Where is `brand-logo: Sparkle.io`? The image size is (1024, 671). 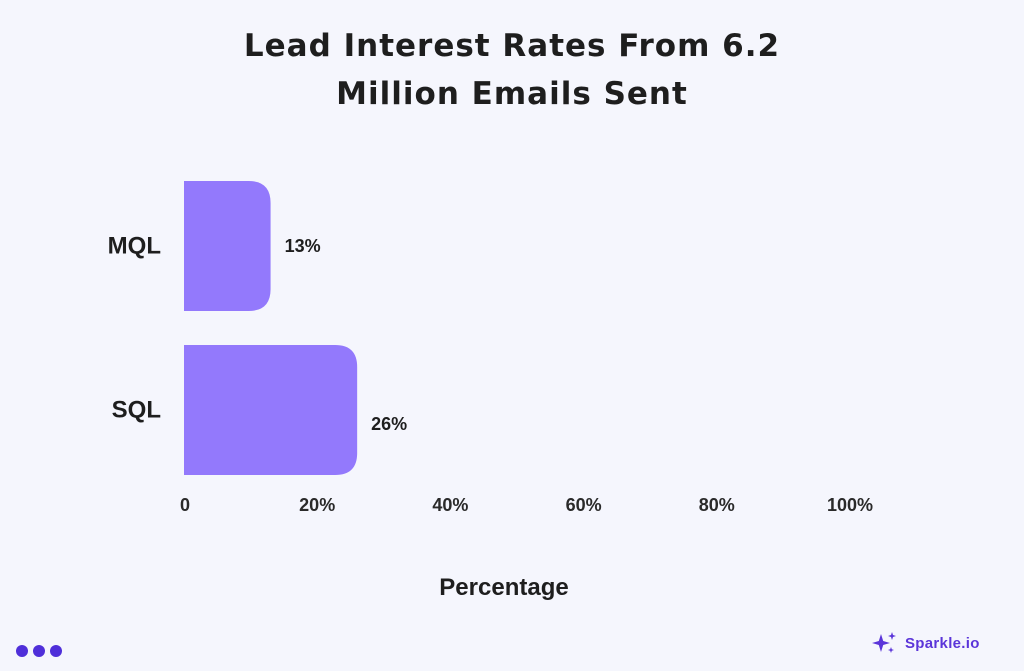 brand-logo: Sparkle.io is located at coordinates (925, 643).